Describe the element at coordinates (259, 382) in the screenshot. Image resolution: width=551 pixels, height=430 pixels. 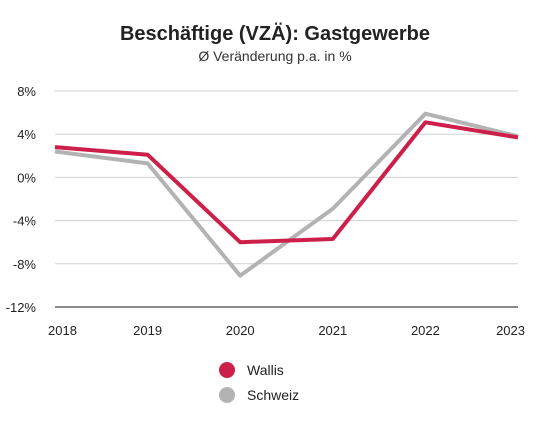
I see `legend: Wallis Schweiz` at that location.